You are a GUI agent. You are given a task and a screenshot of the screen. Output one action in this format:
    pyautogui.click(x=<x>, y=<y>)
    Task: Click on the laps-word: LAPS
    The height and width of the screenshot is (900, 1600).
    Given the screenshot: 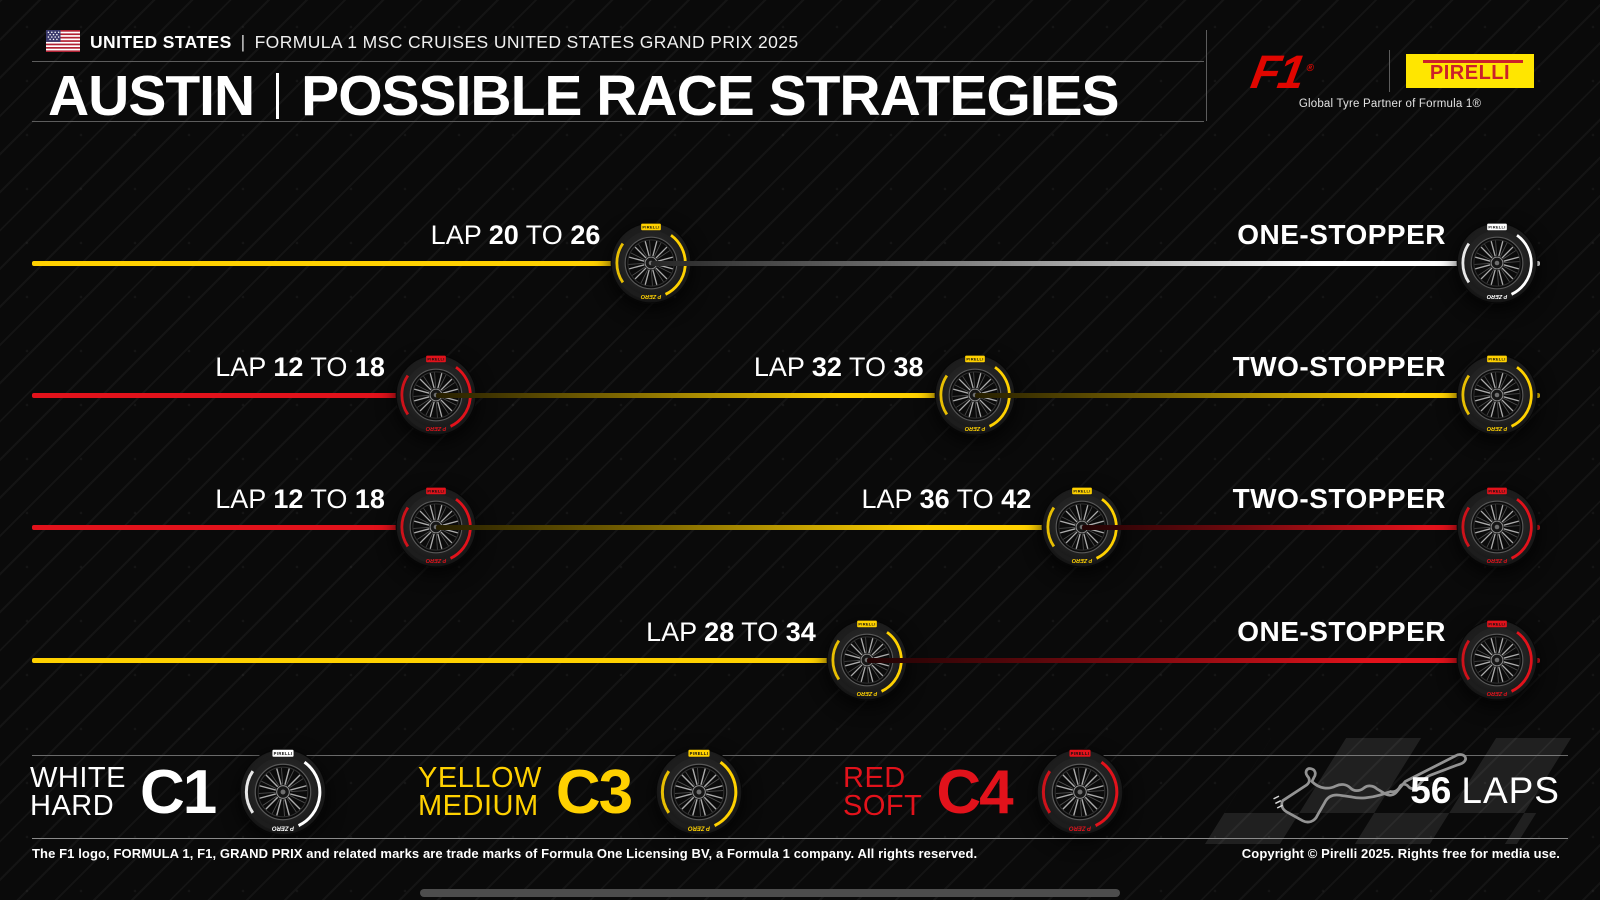 What is the action you would take?
    pyautogui.click(x=1510, y=790)
    